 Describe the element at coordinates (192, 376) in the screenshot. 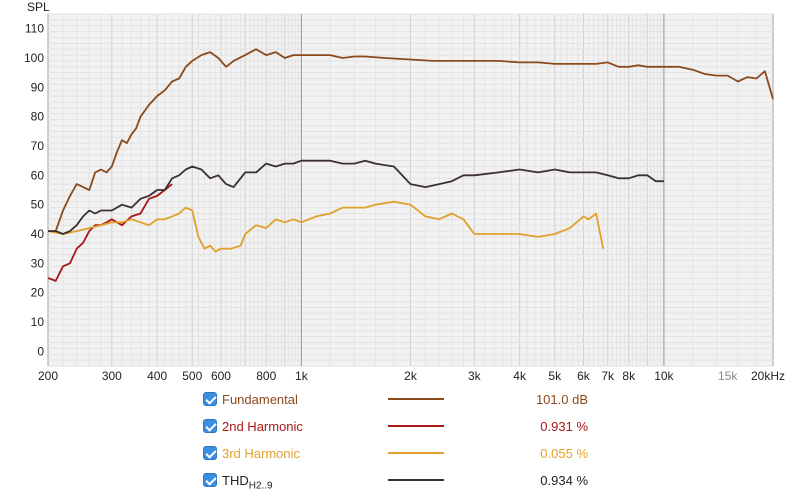

I see `x-tick-label: 500` at that location.